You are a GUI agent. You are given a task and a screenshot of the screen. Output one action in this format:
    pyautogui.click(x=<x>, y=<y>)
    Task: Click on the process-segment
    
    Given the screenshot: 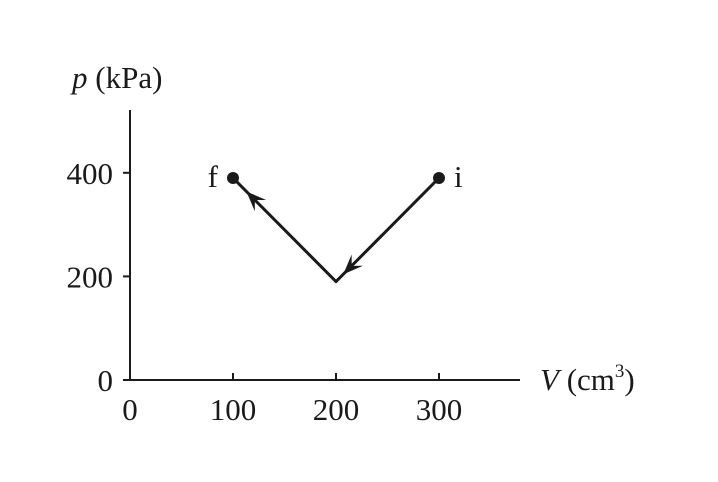 What is the action you would take?
    pyautogui.click(x=387, y=230)
    